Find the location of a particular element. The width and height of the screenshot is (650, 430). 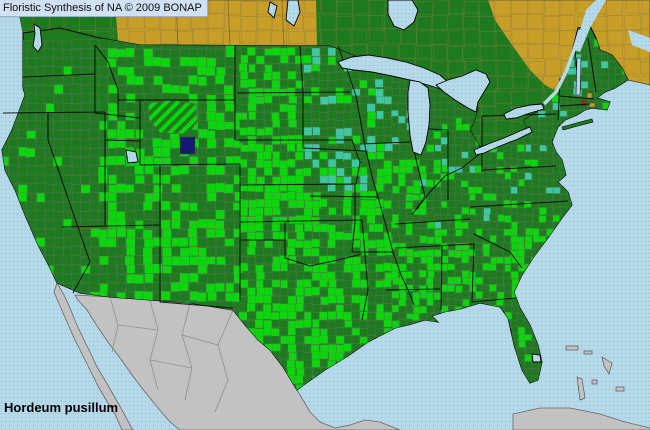

lake-huron is located at coordinates (463, 91).